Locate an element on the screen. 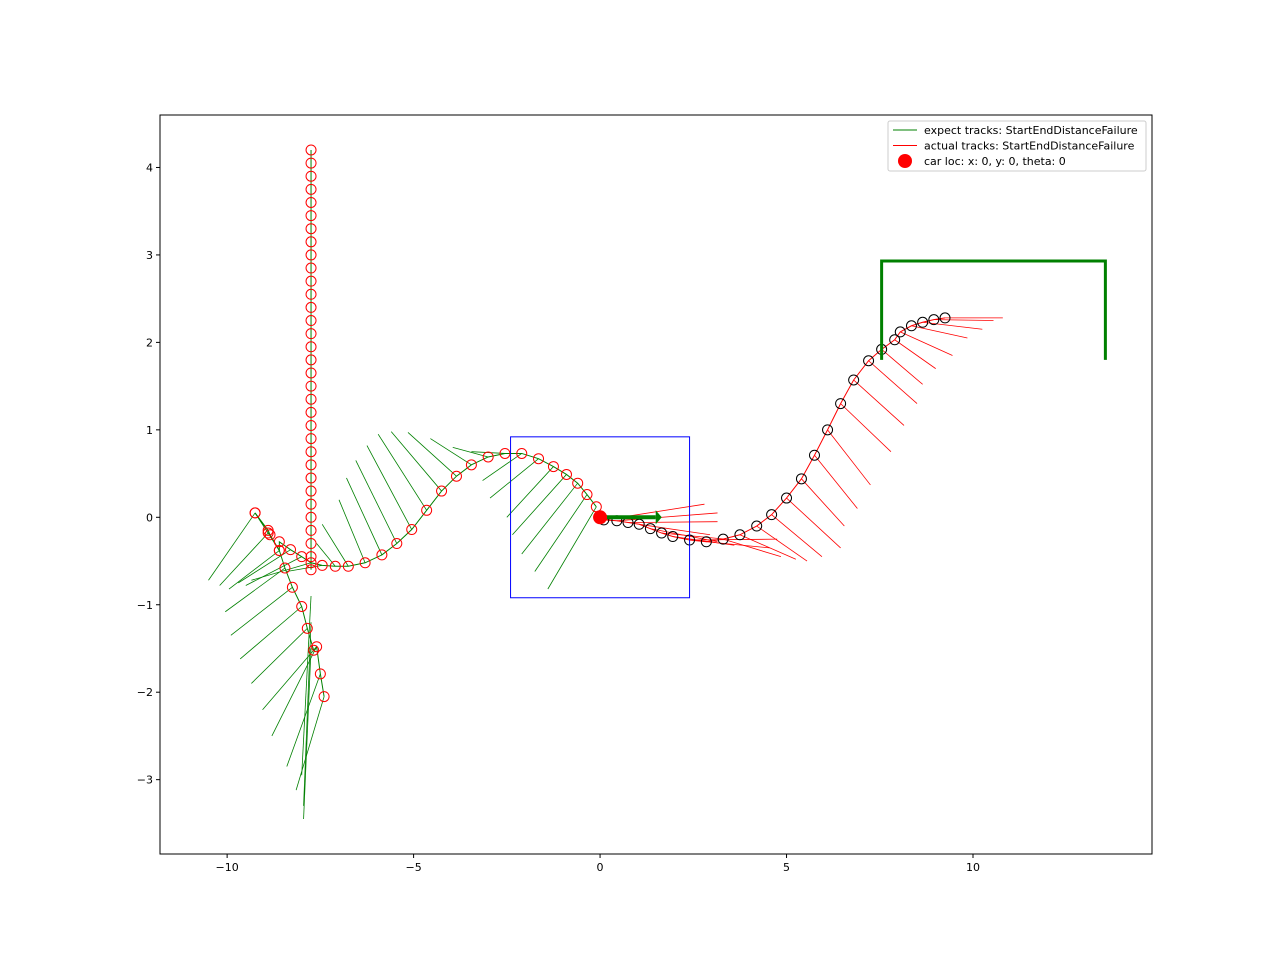 This screenshot has width=1280, height=964. x-axis: −10 −5 0 5 10 is located at coordinates (598, 864).